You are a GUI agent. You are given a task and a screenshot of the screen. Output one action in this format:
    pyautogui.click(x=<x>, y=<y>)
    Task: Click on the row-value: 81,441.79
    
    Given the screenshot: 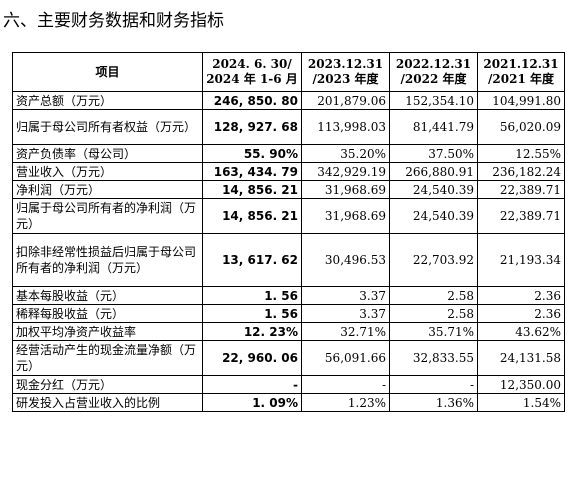 What is the action you would take?
    pyautogui.click(x=433, y=127)
    